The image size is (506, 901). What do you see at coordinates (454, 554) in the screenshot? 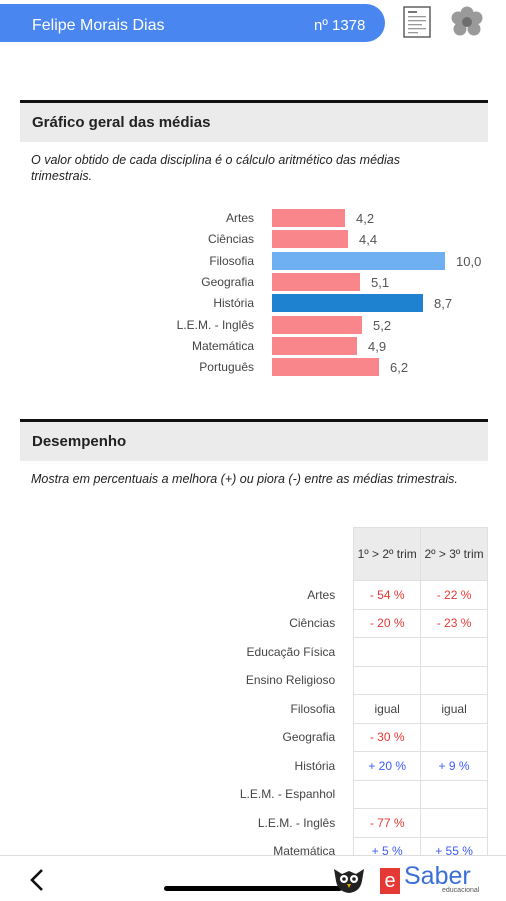
I see `column-header-q2-q3: 2º > 3º trim` at bounding box center [454, 554].